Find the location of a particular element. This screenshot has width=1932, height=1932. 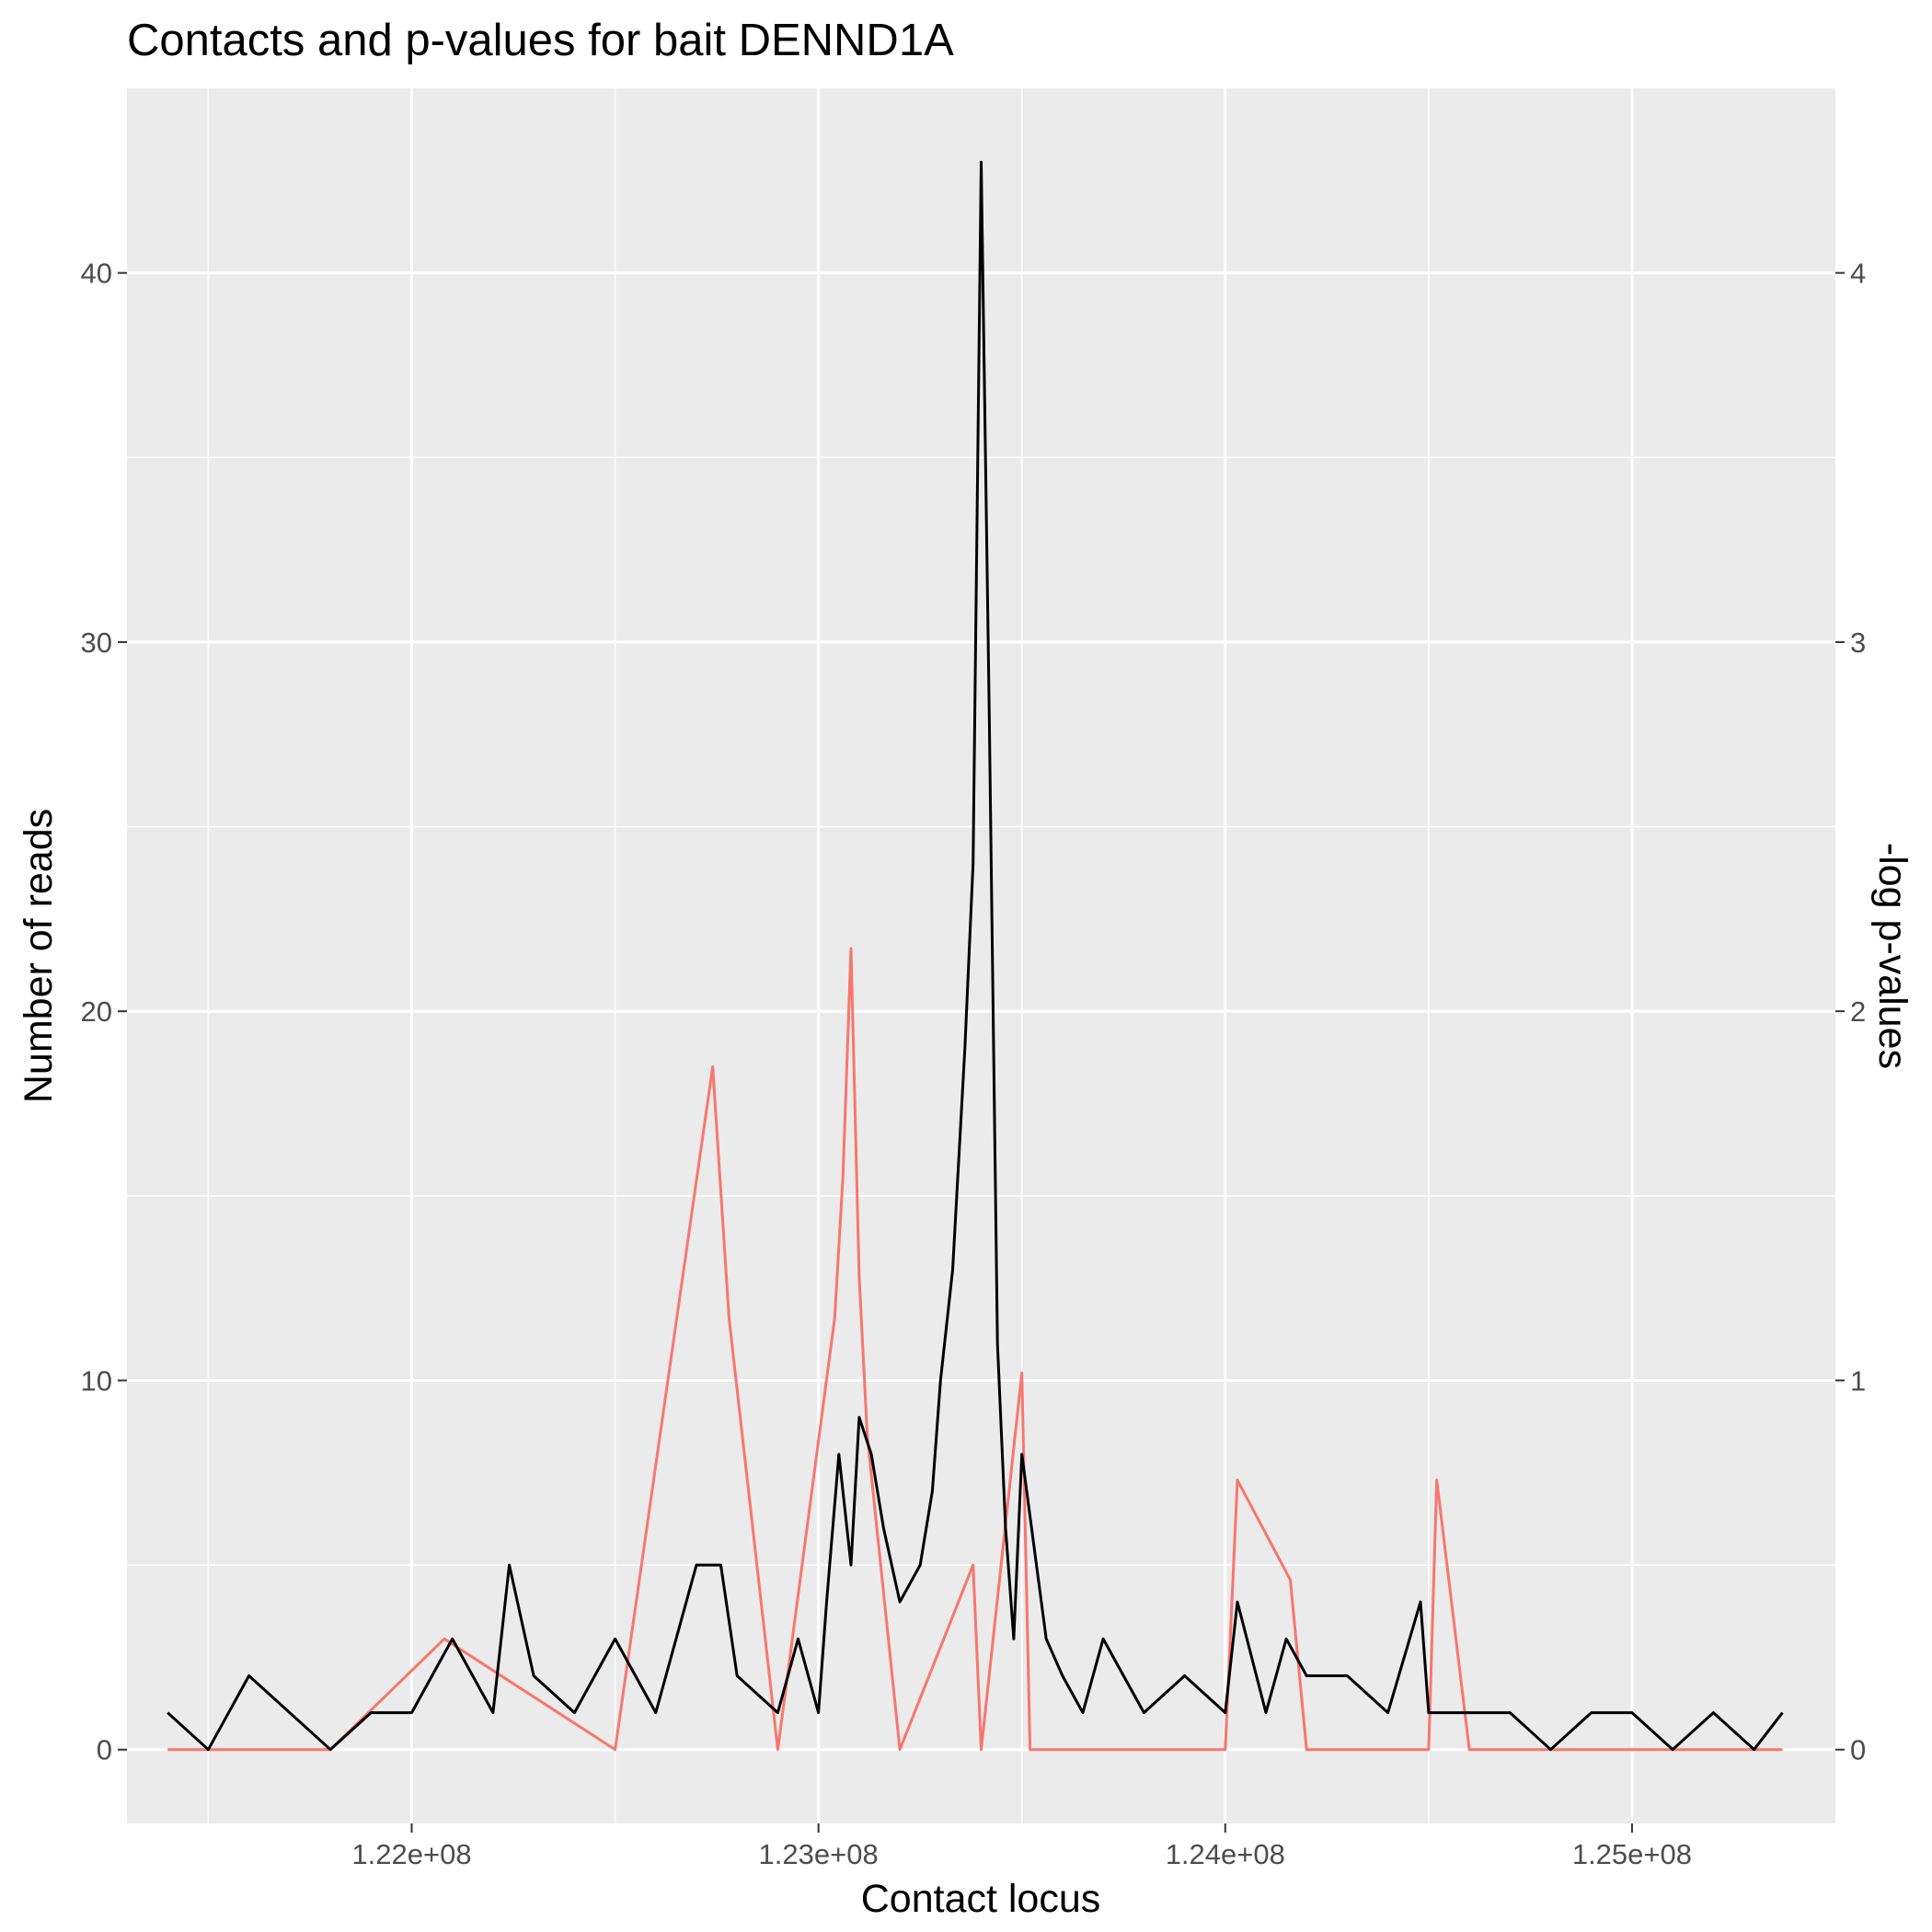

y-tick-label: 40 is located at coordinates (96, 274).